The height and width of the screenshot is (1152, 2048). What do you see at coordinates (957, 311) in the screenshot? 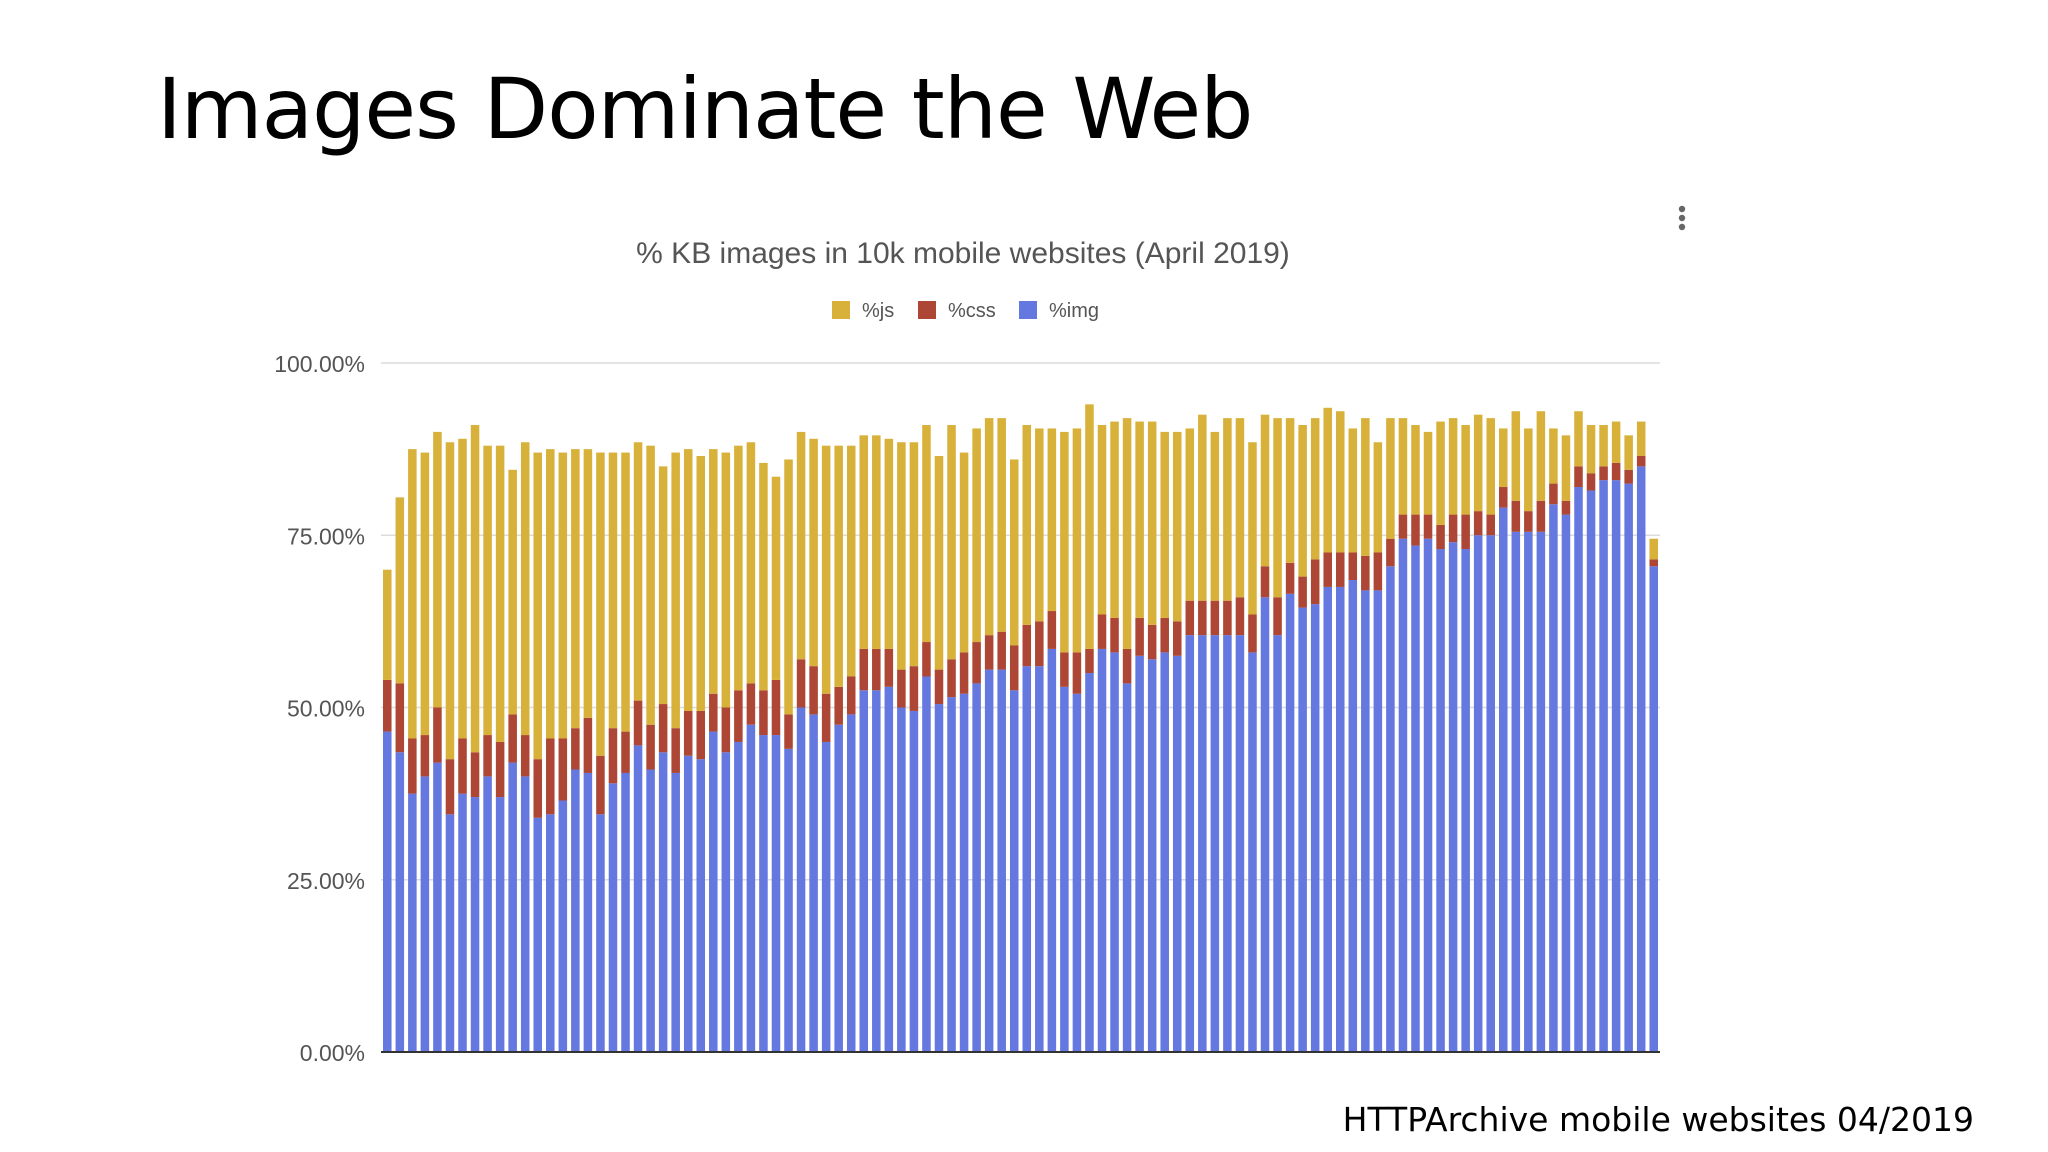
I see `legend-item: %css` at bounding box center [957, 311].